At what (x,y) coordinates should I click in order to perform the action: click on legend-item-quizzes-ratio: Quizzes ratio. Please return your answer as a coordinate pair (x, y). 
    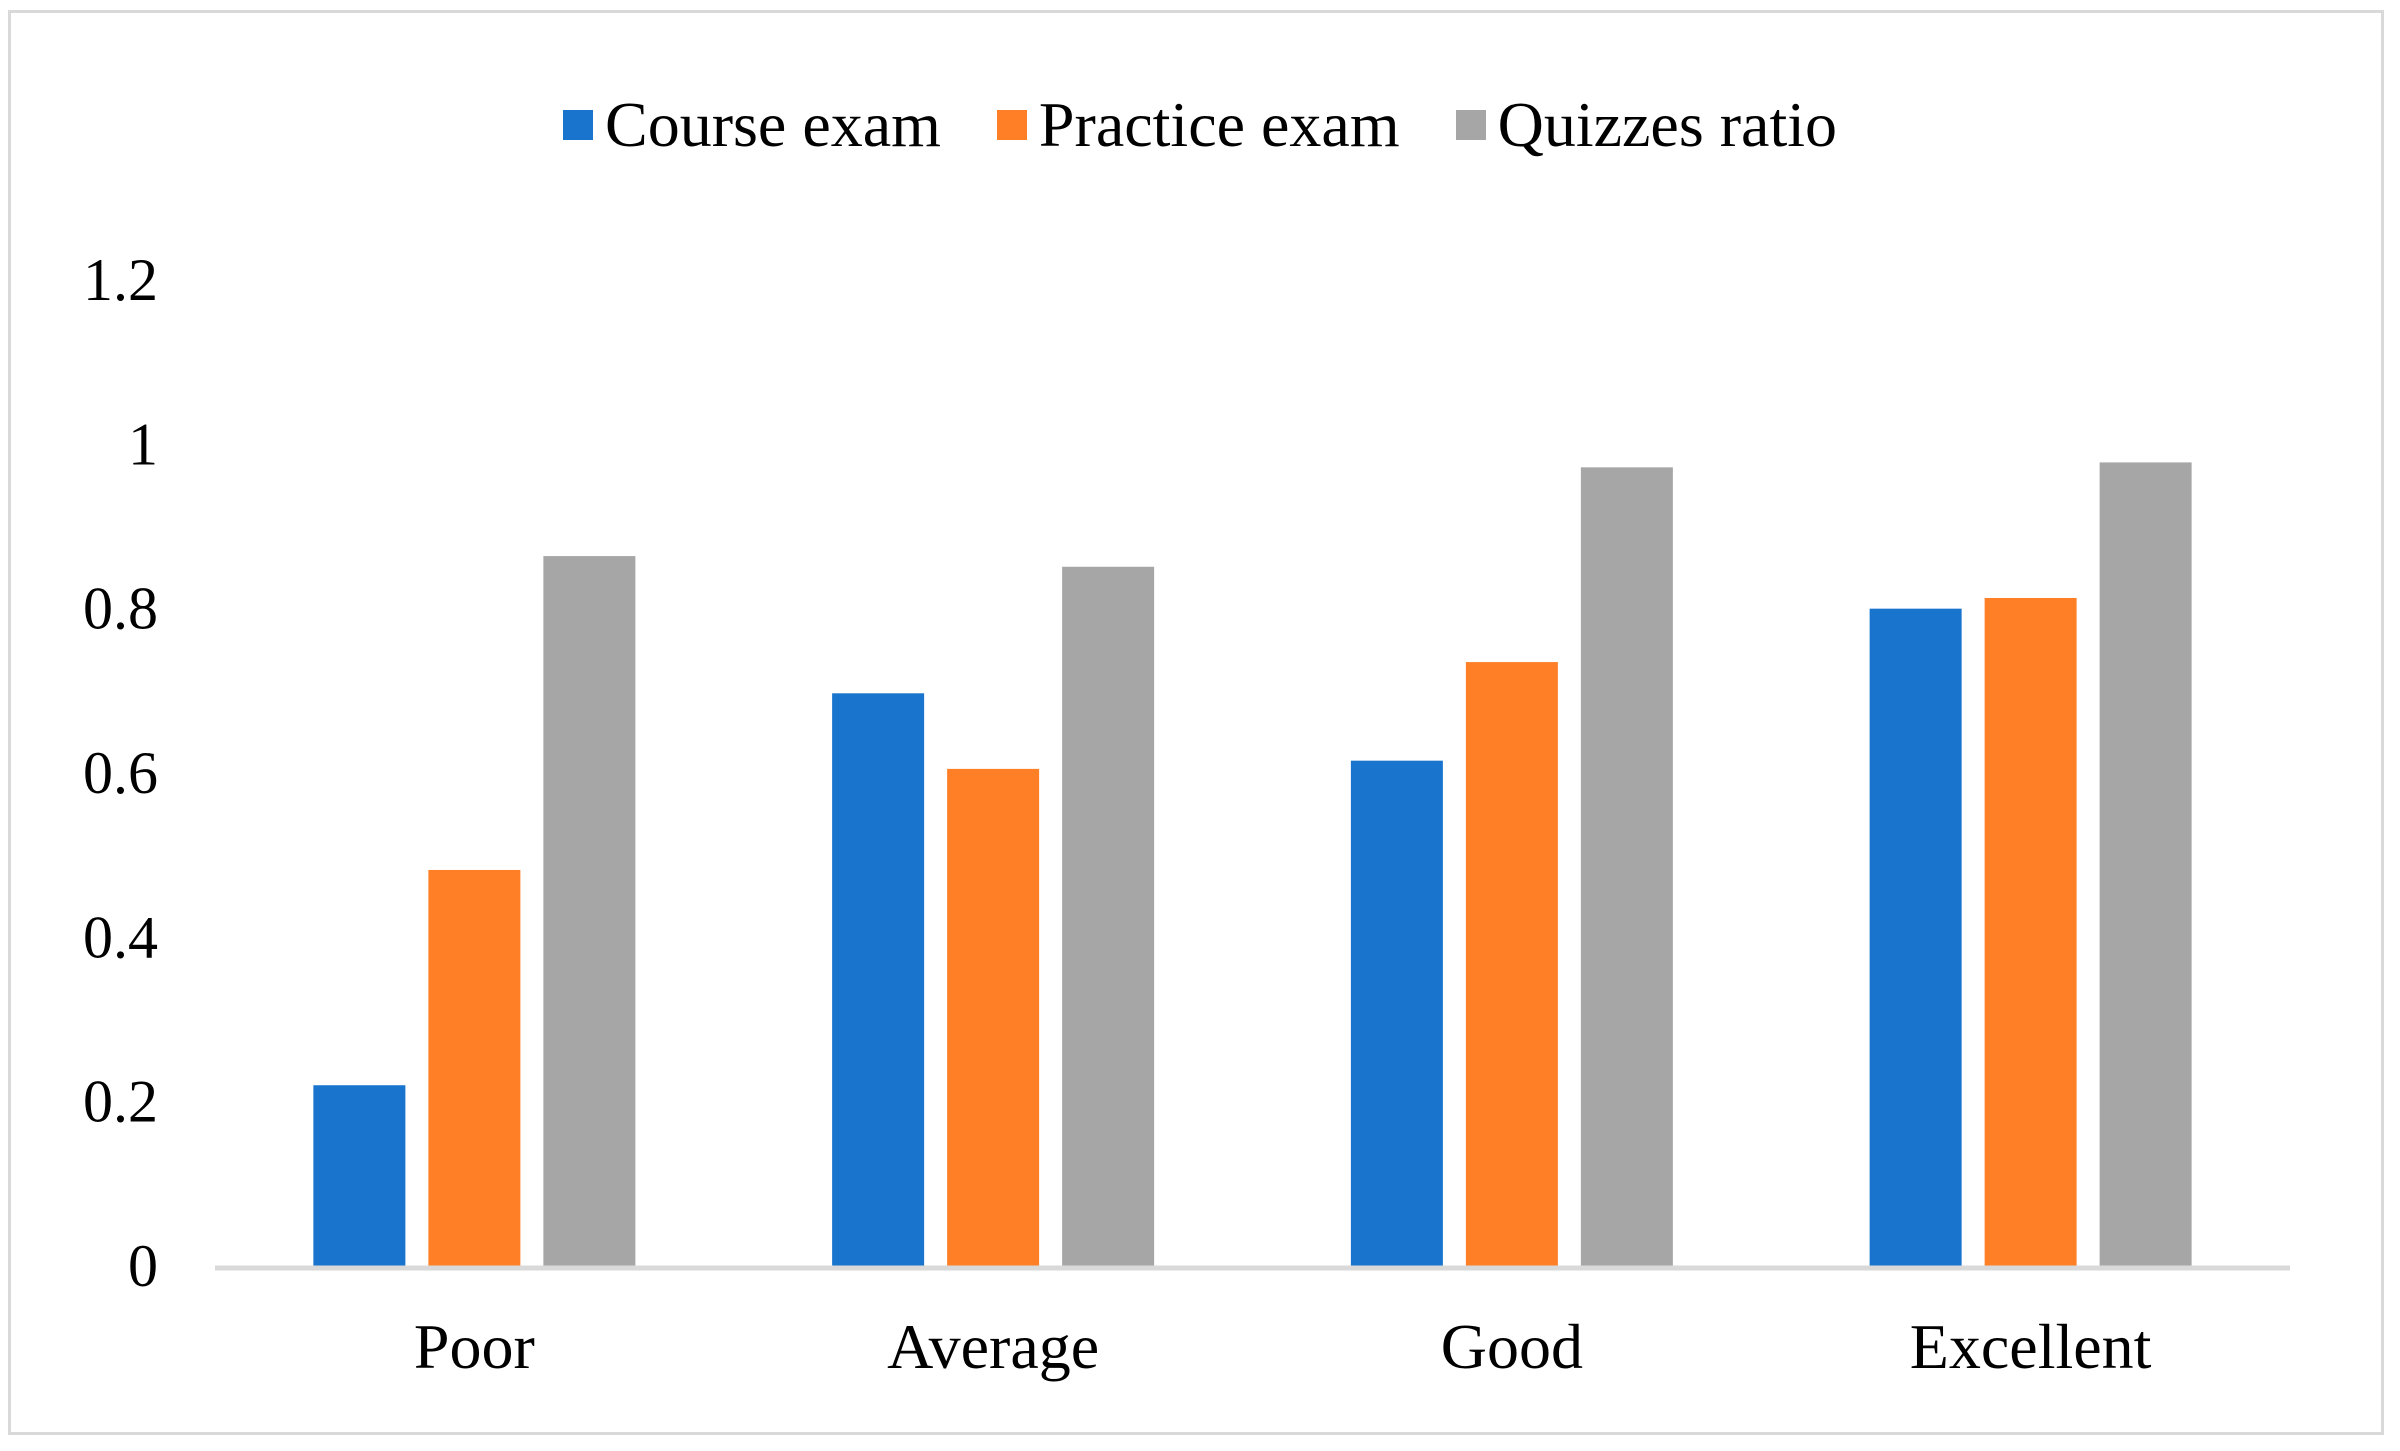
    Looking at the image, I should click on (1646, 125).